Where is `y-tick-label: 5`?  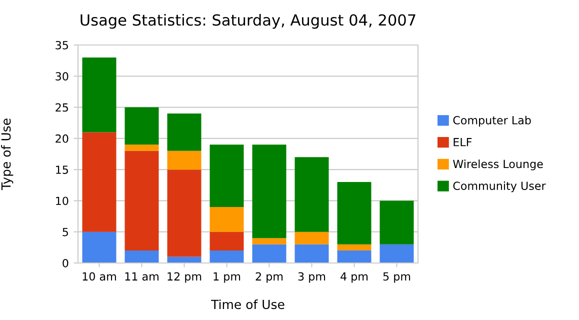 y-tick-label: 5 is located at coordinates (65, 232).